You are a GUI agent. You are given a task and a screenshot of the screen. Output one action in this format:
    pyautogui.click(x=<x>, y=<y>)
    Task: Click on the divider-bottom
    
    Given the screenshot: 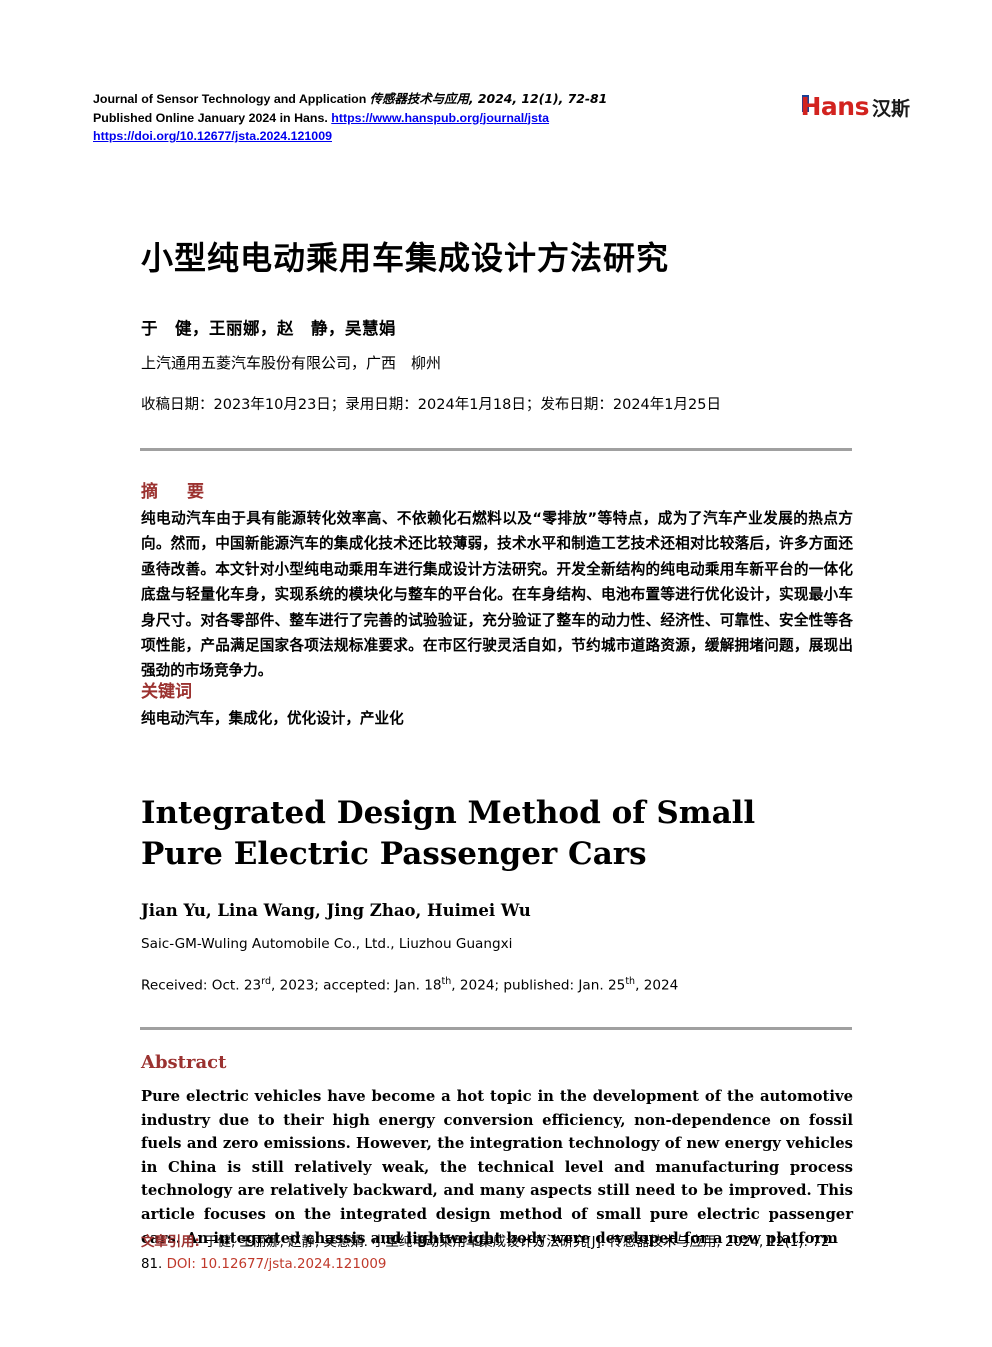 What is the action you would take?
    pyautogui.click(x=496, y=1028)
    